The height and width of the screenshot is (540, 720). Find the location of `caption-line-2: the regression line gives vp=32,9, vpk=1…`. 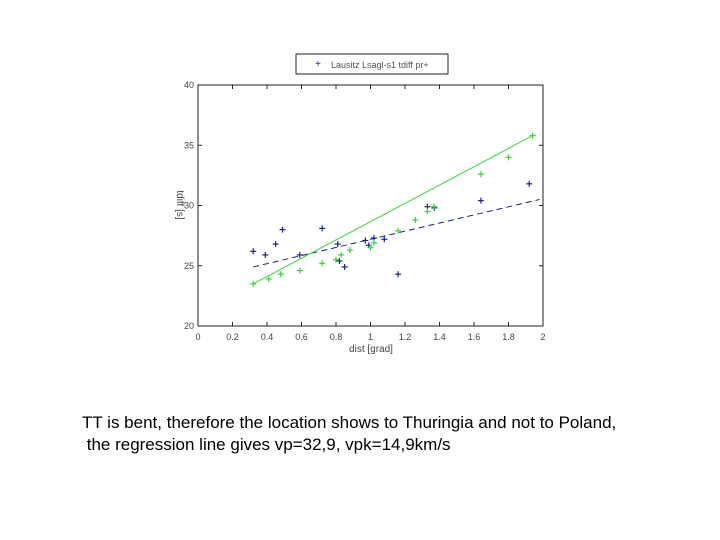

caption-line-2: the regression line gives vp=32,9, vpk=1… is located at coordinates (266, 444).